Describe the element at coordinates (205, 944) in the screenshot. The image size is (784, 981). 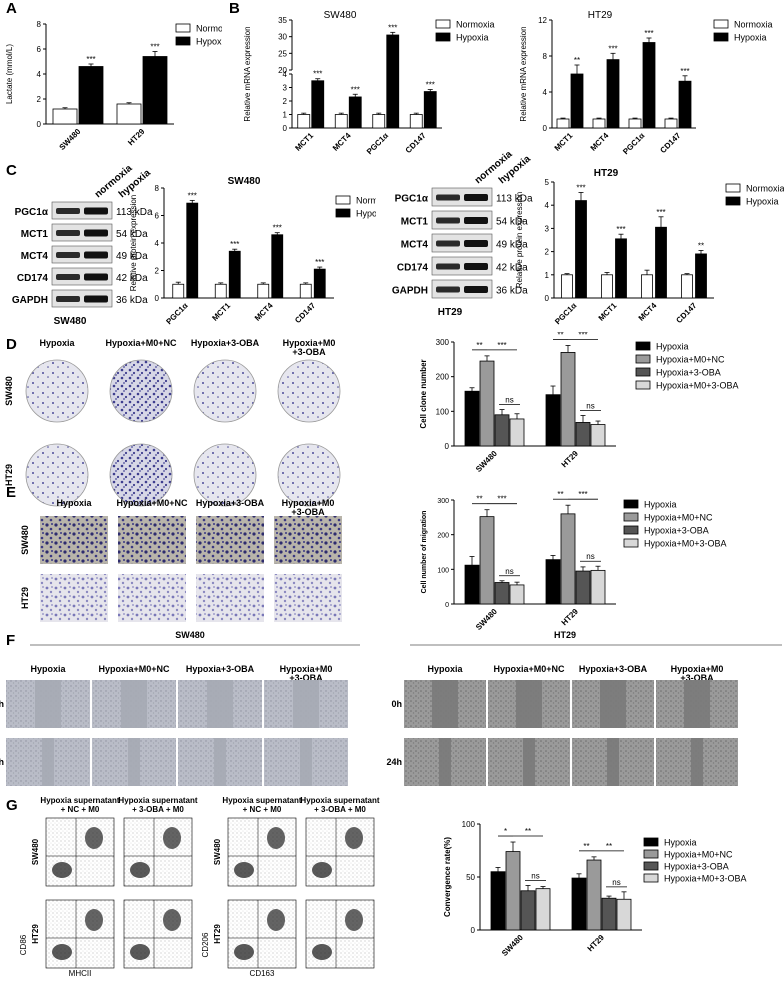
I see `y-axis-label: CD206` at that location.